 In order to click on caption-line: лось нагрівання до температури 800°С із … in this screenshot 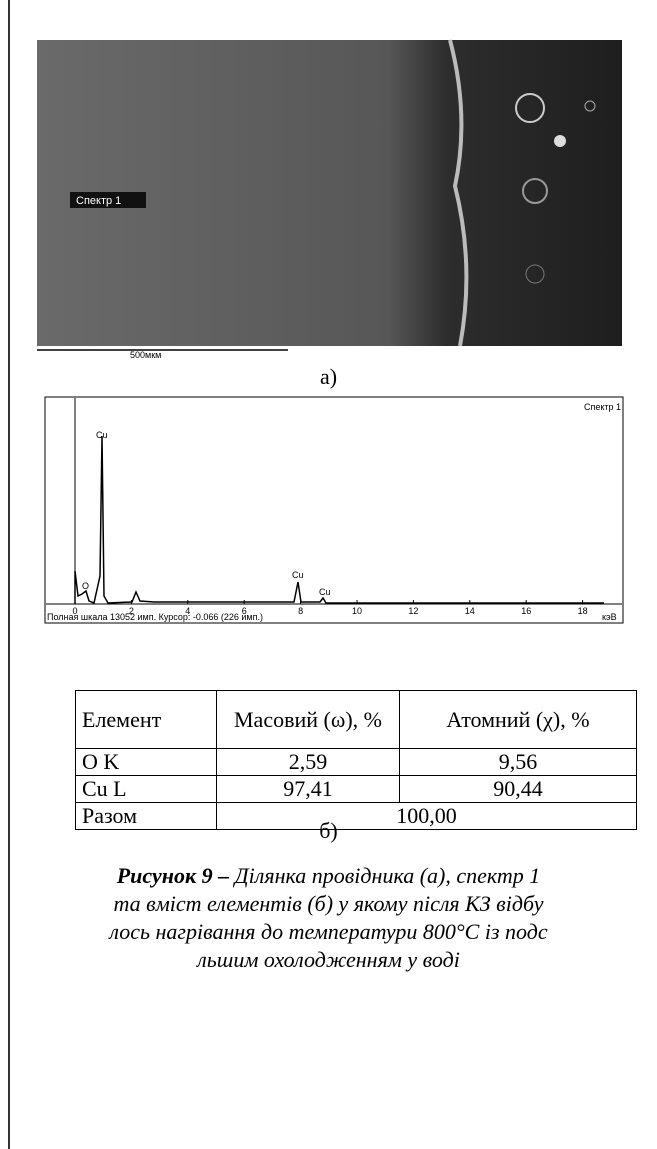, I will do `click(328, 931)`.